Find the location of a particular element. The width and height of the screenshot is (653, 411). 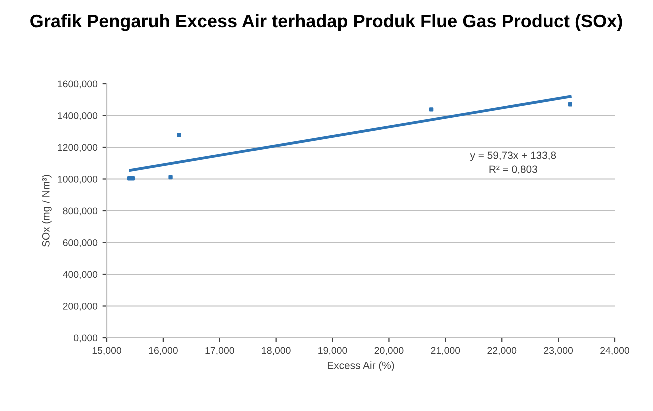

y-tick-label: 0,000 is located at coordinates (86, 338).